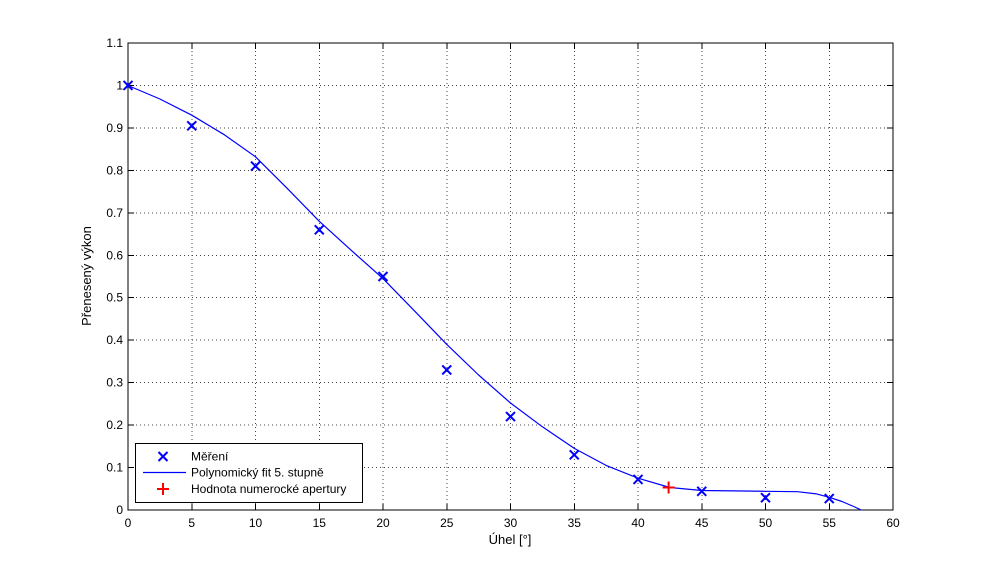 The width and height of the screenshot is (987, 572). I want to click on y-tick-label: 1.1, so click(114, 43).